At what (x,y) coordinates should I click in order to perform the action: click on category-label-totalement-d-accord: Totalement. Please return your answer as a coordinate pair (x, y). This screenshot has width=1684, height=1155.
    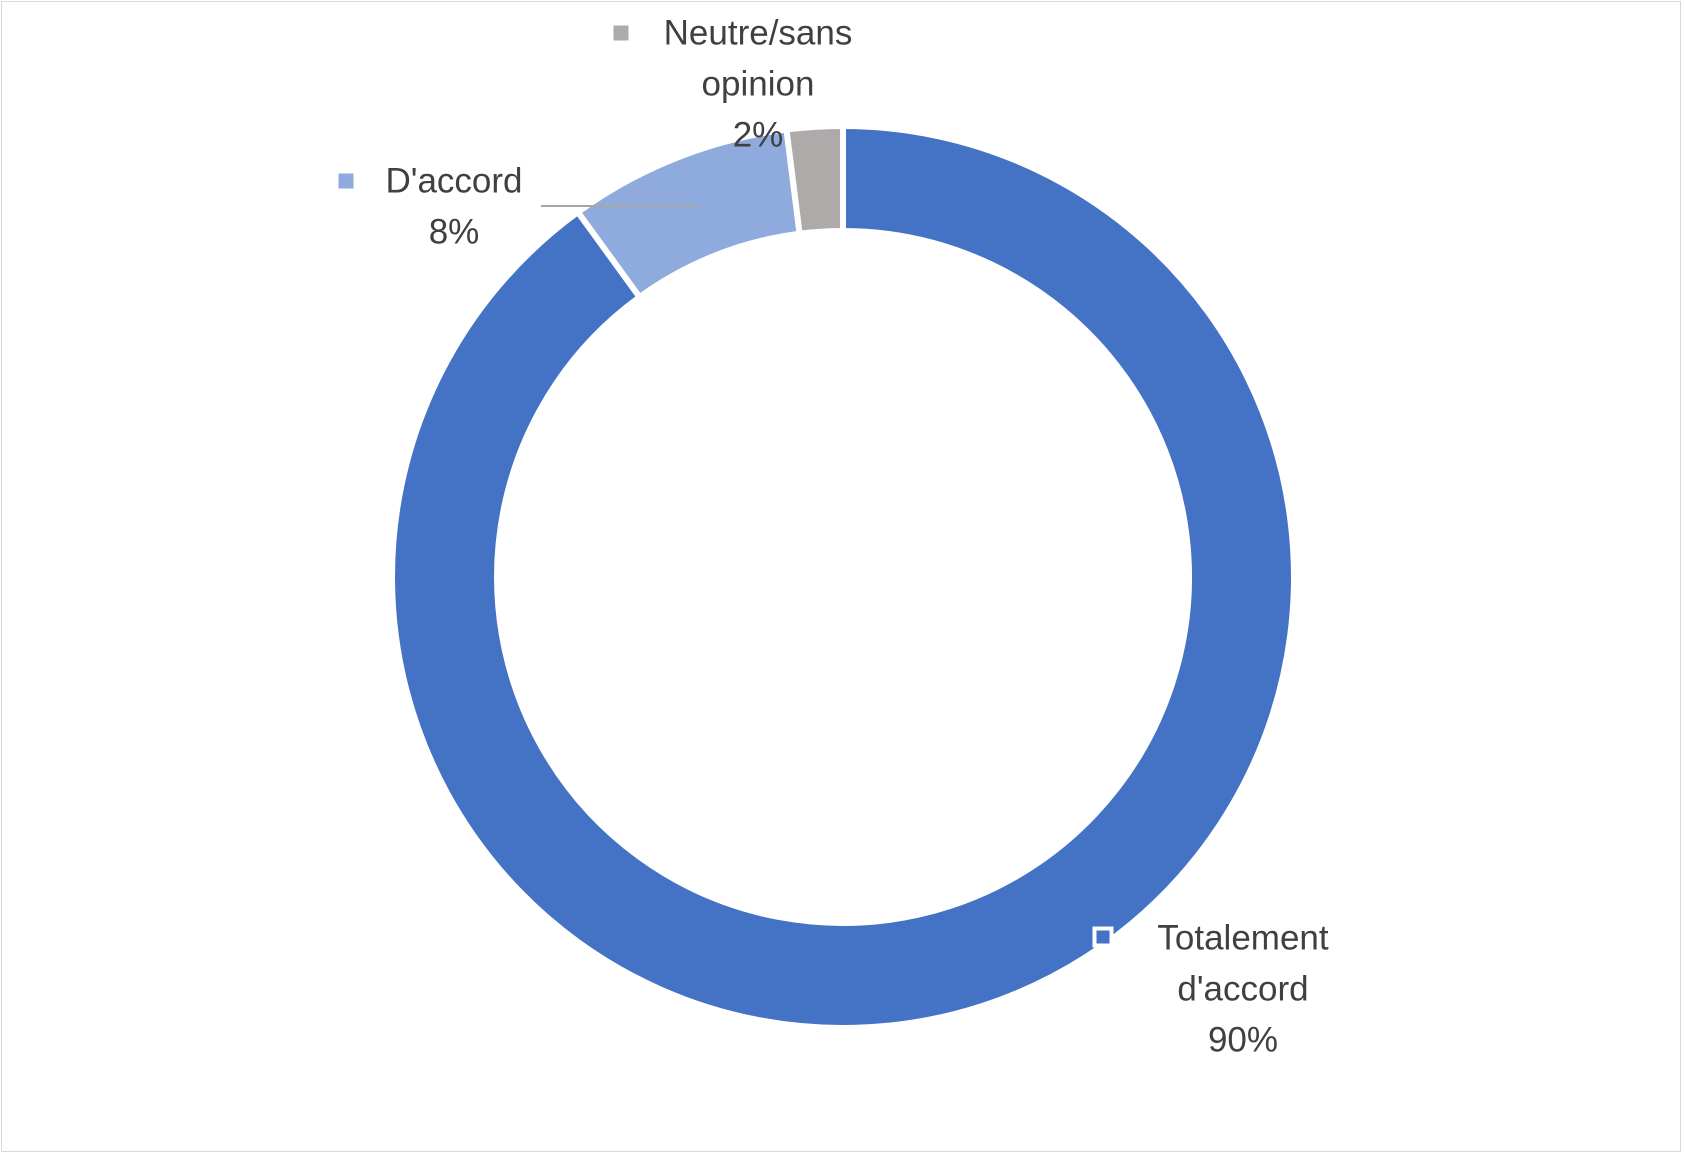
    Looking at the image, I should click on (1242, 937).